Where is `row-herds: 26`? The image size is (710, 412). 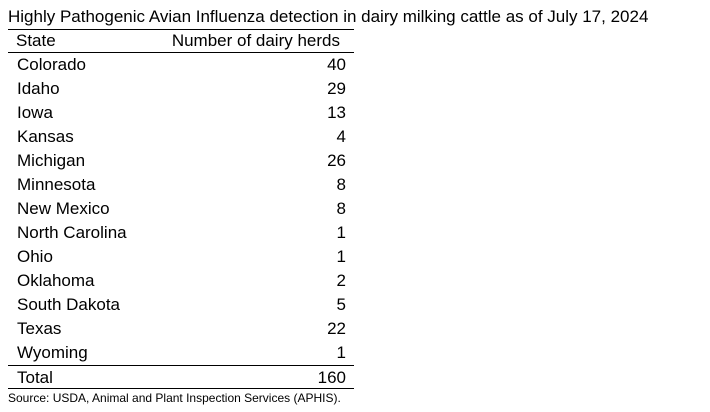
row-herds: 26 is located at coordinates (336, 160).